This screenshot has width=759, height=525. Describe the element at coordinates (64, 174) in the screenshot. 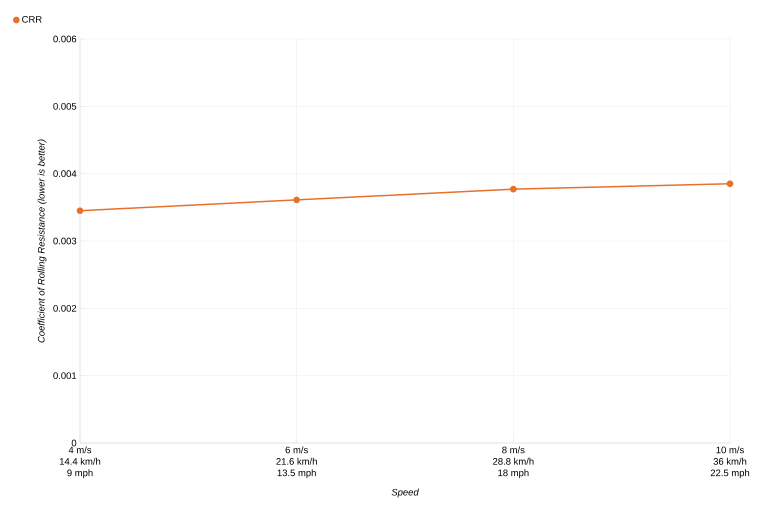

I see `y-tick-label: 0.004` at that location.